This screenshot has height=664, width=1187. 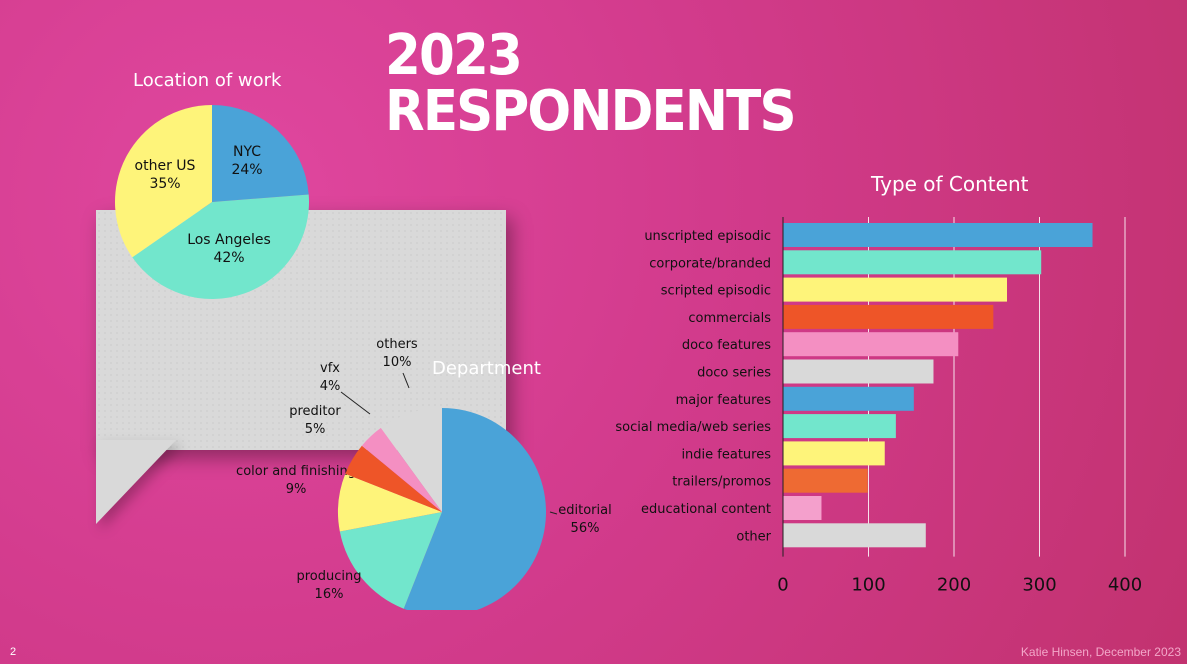 I want to click on content-category-label: commercials, so click(x=729, y=318).